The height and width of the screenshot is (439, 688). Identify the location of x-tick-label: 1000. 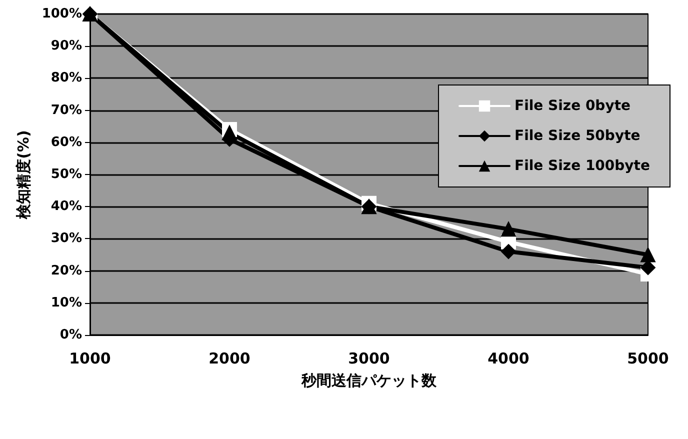
(90, 359).